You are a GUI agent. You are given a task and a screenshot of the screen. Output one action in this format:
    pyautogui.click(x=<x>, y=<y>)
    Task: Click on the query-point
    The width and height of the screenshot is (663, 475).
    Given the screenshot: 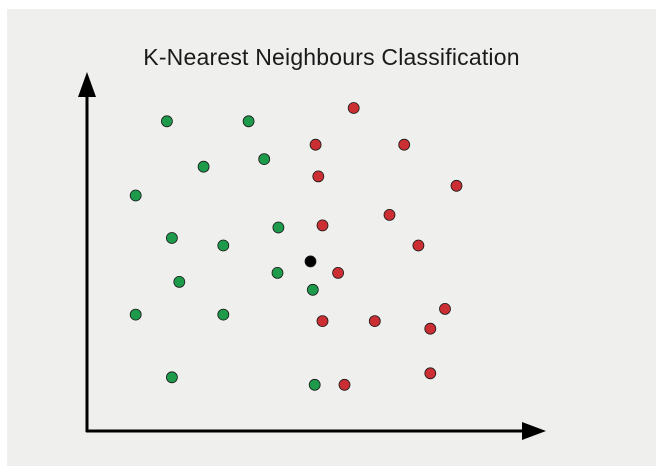 What is the action you would take?
    pyautogui.click(x=310, y=261)
    